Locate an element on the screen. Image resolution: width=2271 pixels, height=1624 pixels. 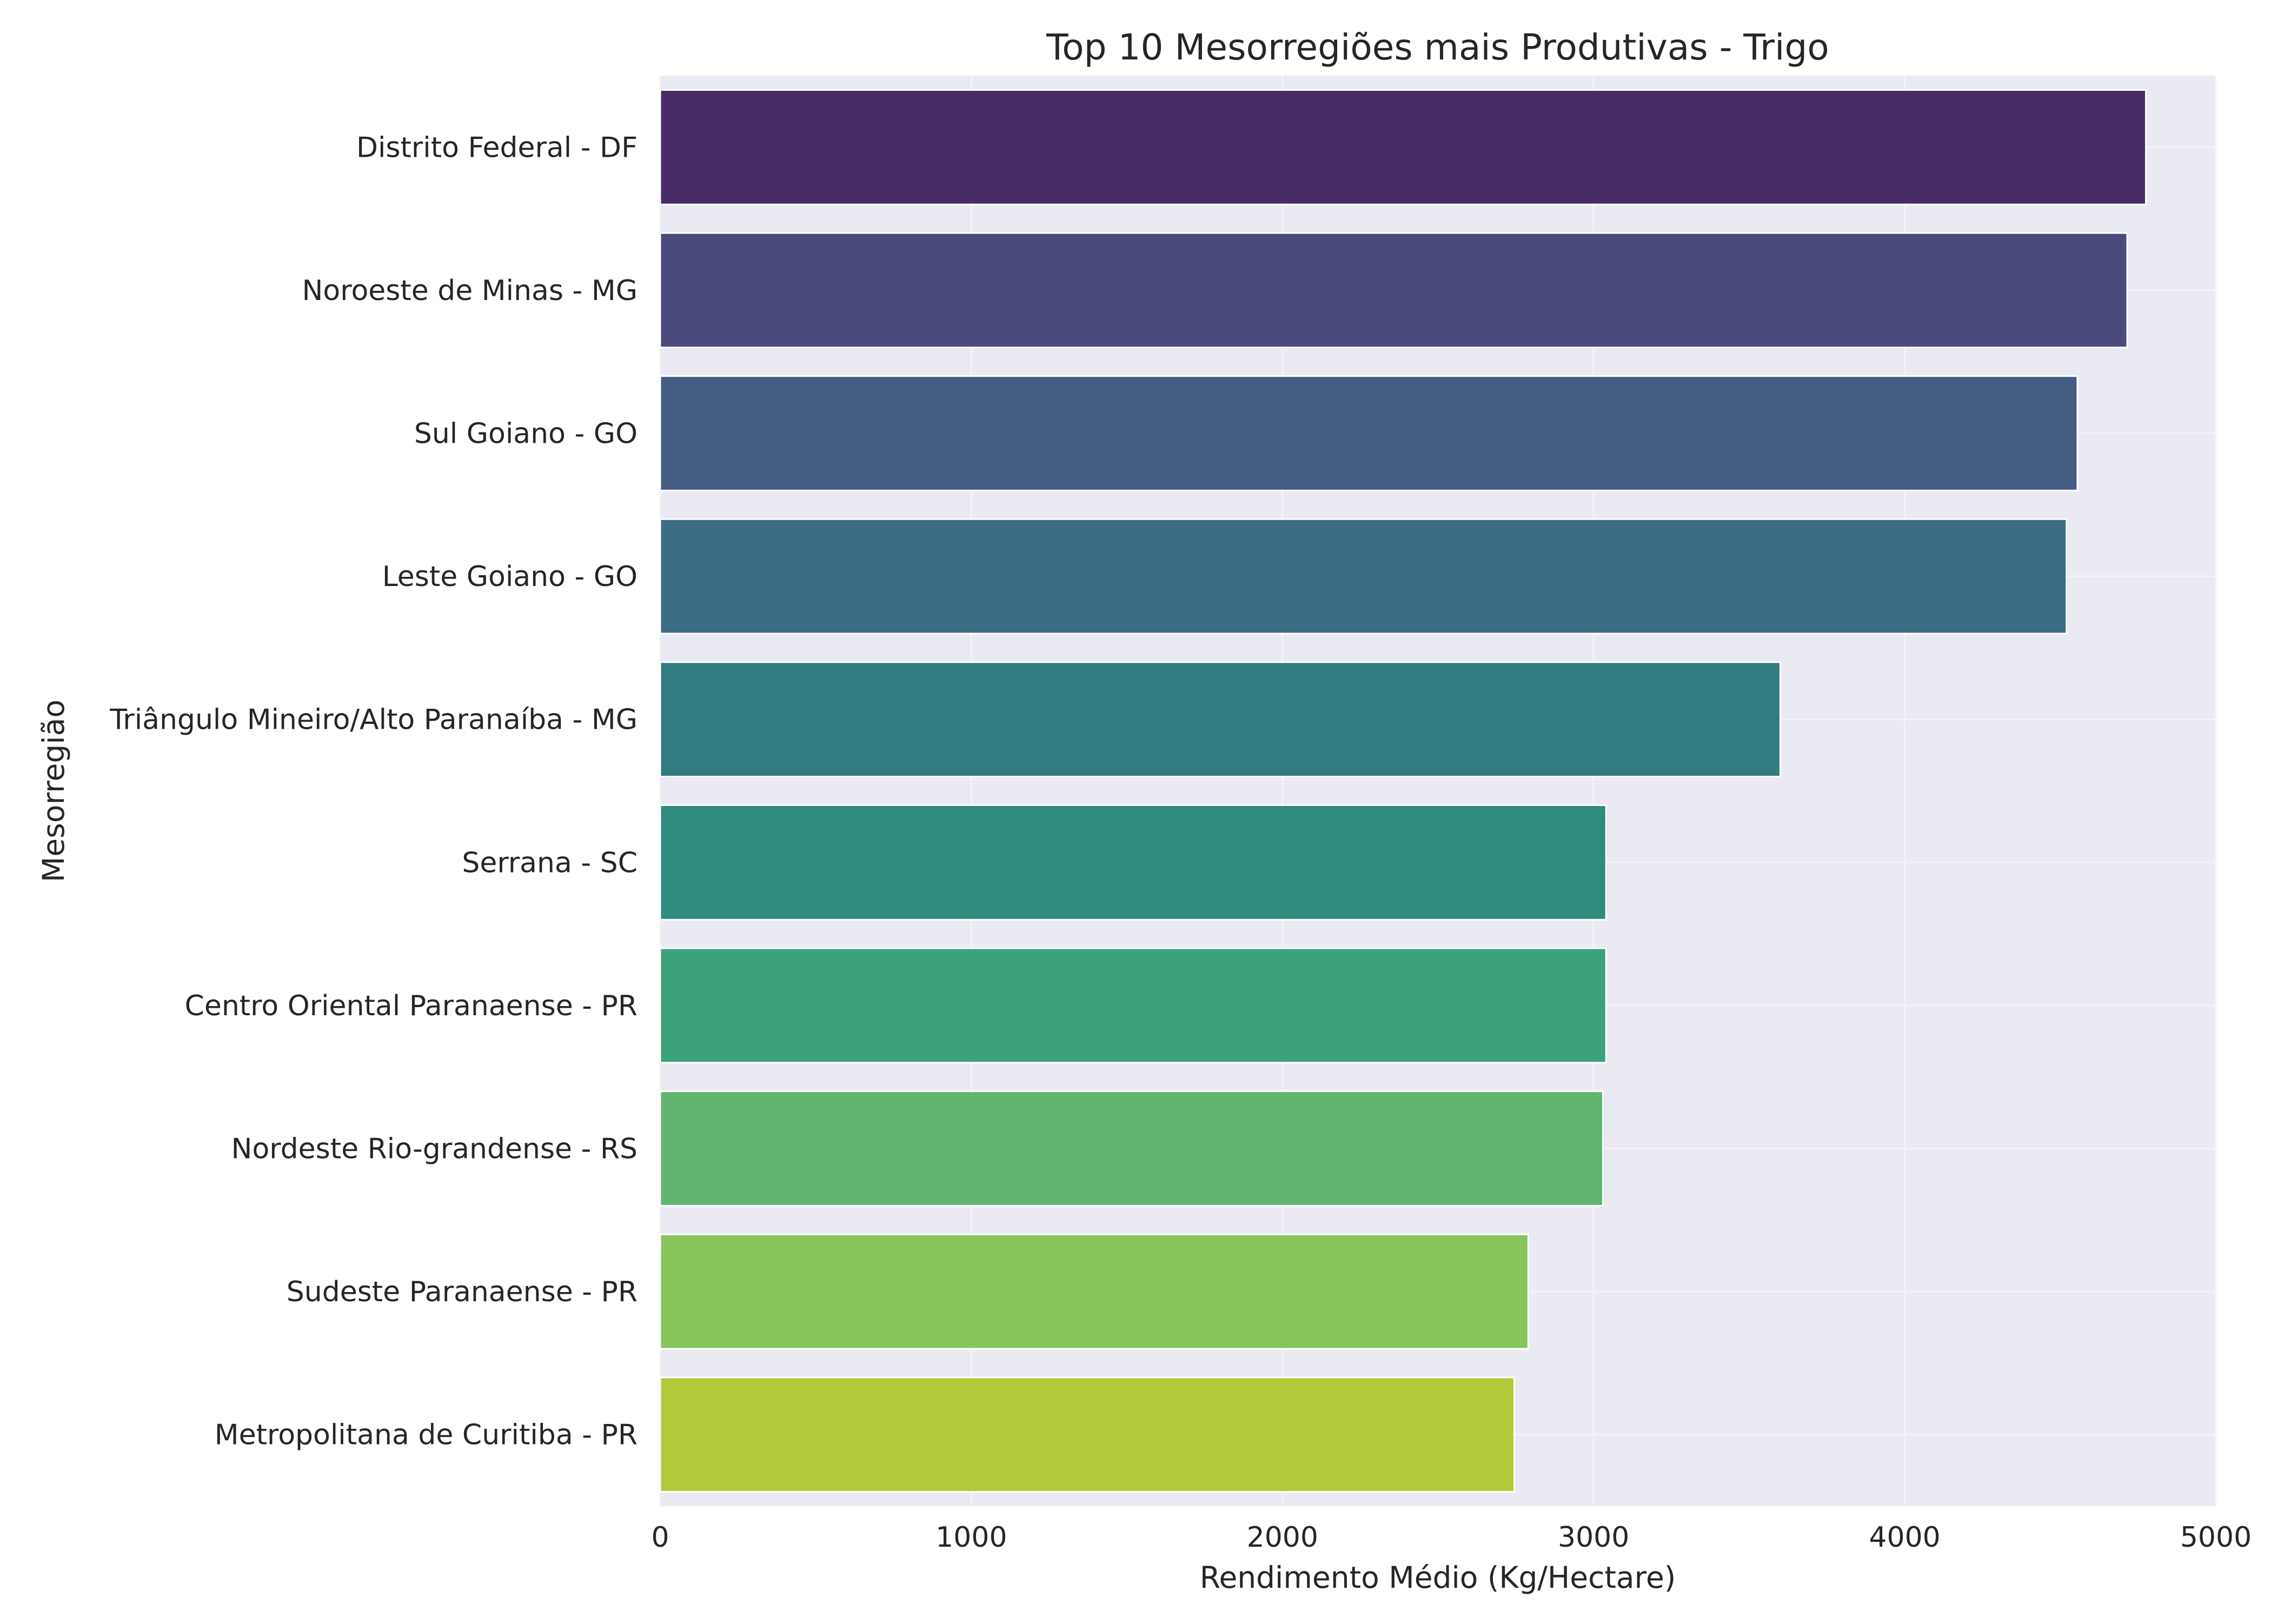
y-tick-label: Centro Oriental Paranaense - PR is located at coordinates (411, 1006).